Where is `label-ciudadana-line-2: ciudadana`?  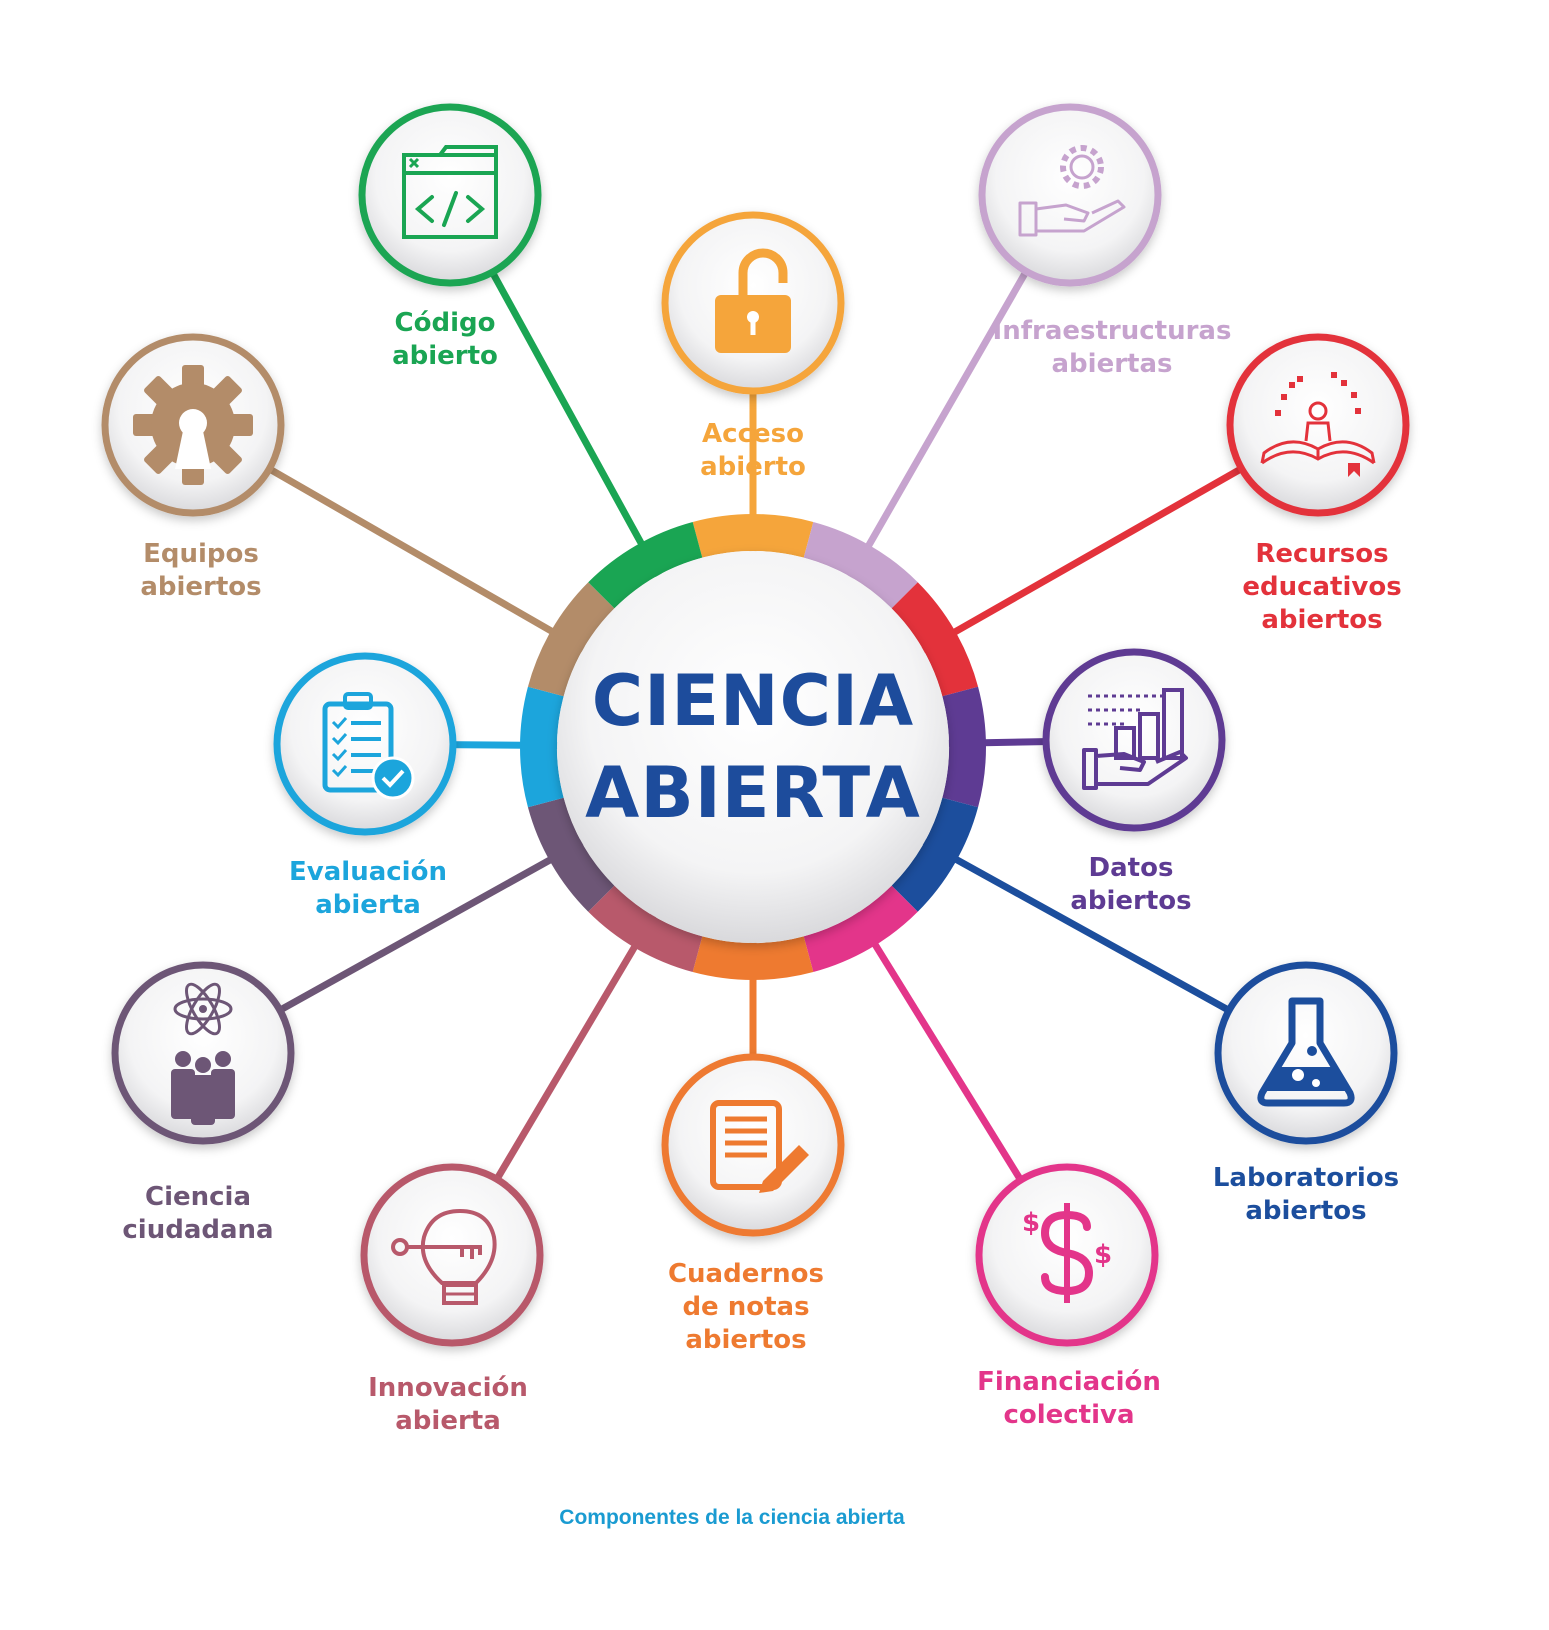 label-ciudadana-line-2: ciudadana is located at coordinates (198, 1230).